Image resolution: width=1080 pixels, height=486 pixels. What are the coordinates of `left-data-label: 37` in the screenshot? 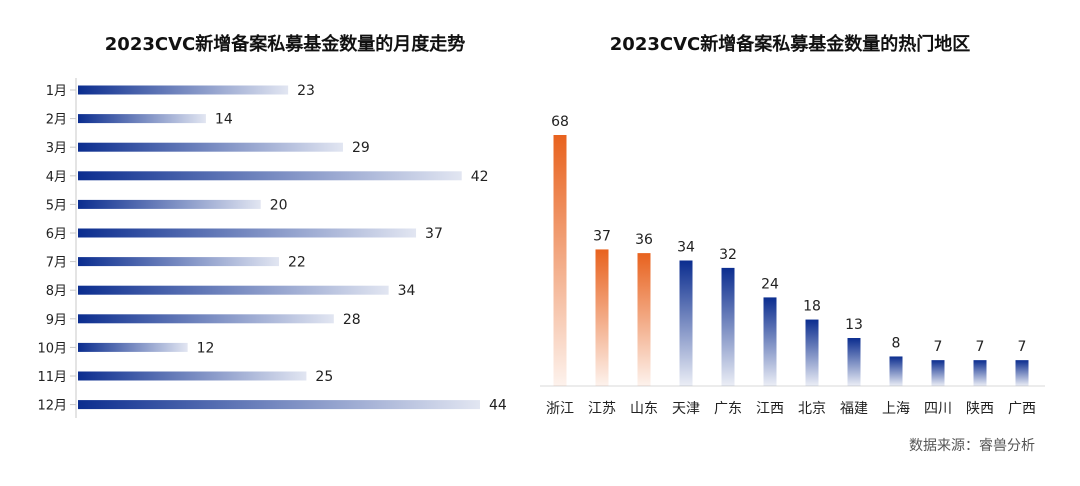 It's located at (434, 234).